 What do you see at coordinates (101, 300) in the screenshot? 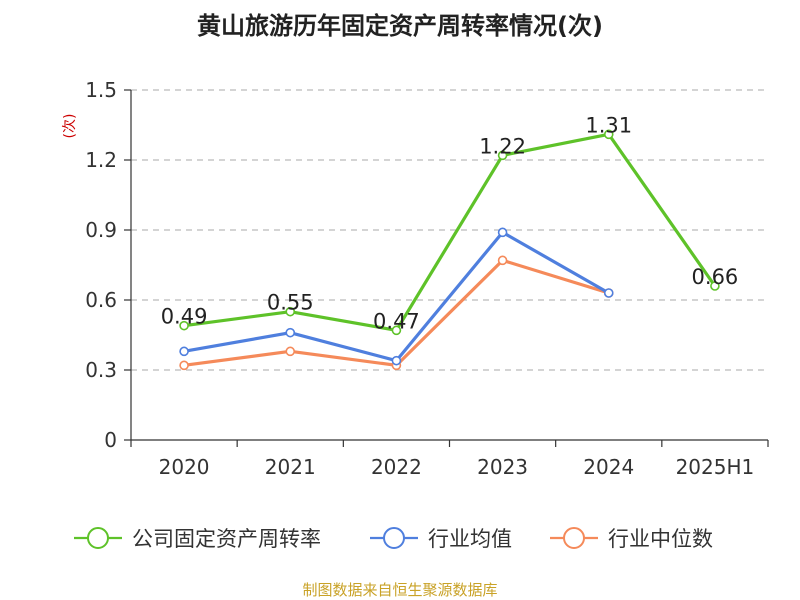
I see `y-tick-label: 0.6` at bounding box center [101, 300].